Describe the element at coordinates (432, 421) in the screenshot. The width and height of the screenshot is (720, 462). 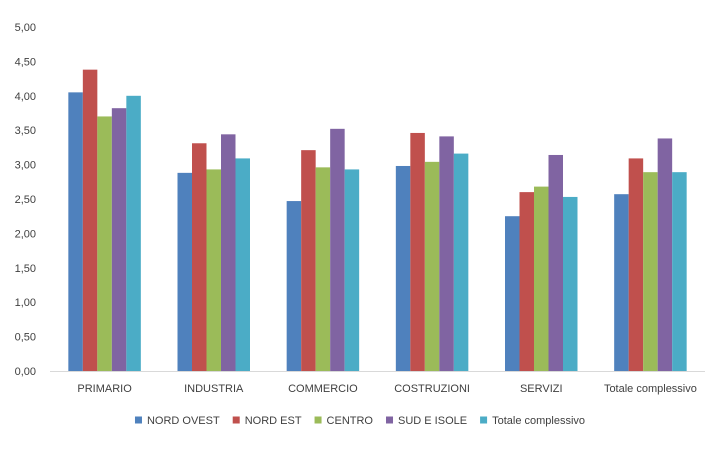
I see `legend-label: SUD E ISOLE` at that location.